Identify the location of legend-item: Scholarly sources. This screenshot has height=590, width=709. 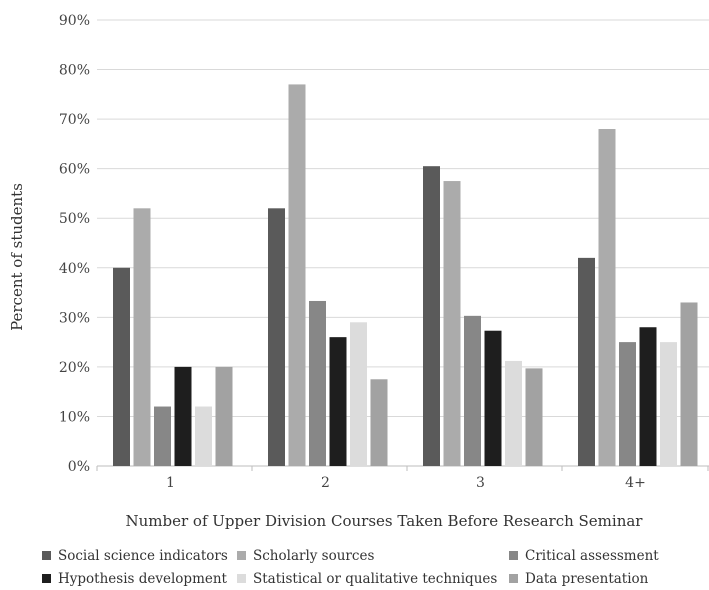
(373, 555).